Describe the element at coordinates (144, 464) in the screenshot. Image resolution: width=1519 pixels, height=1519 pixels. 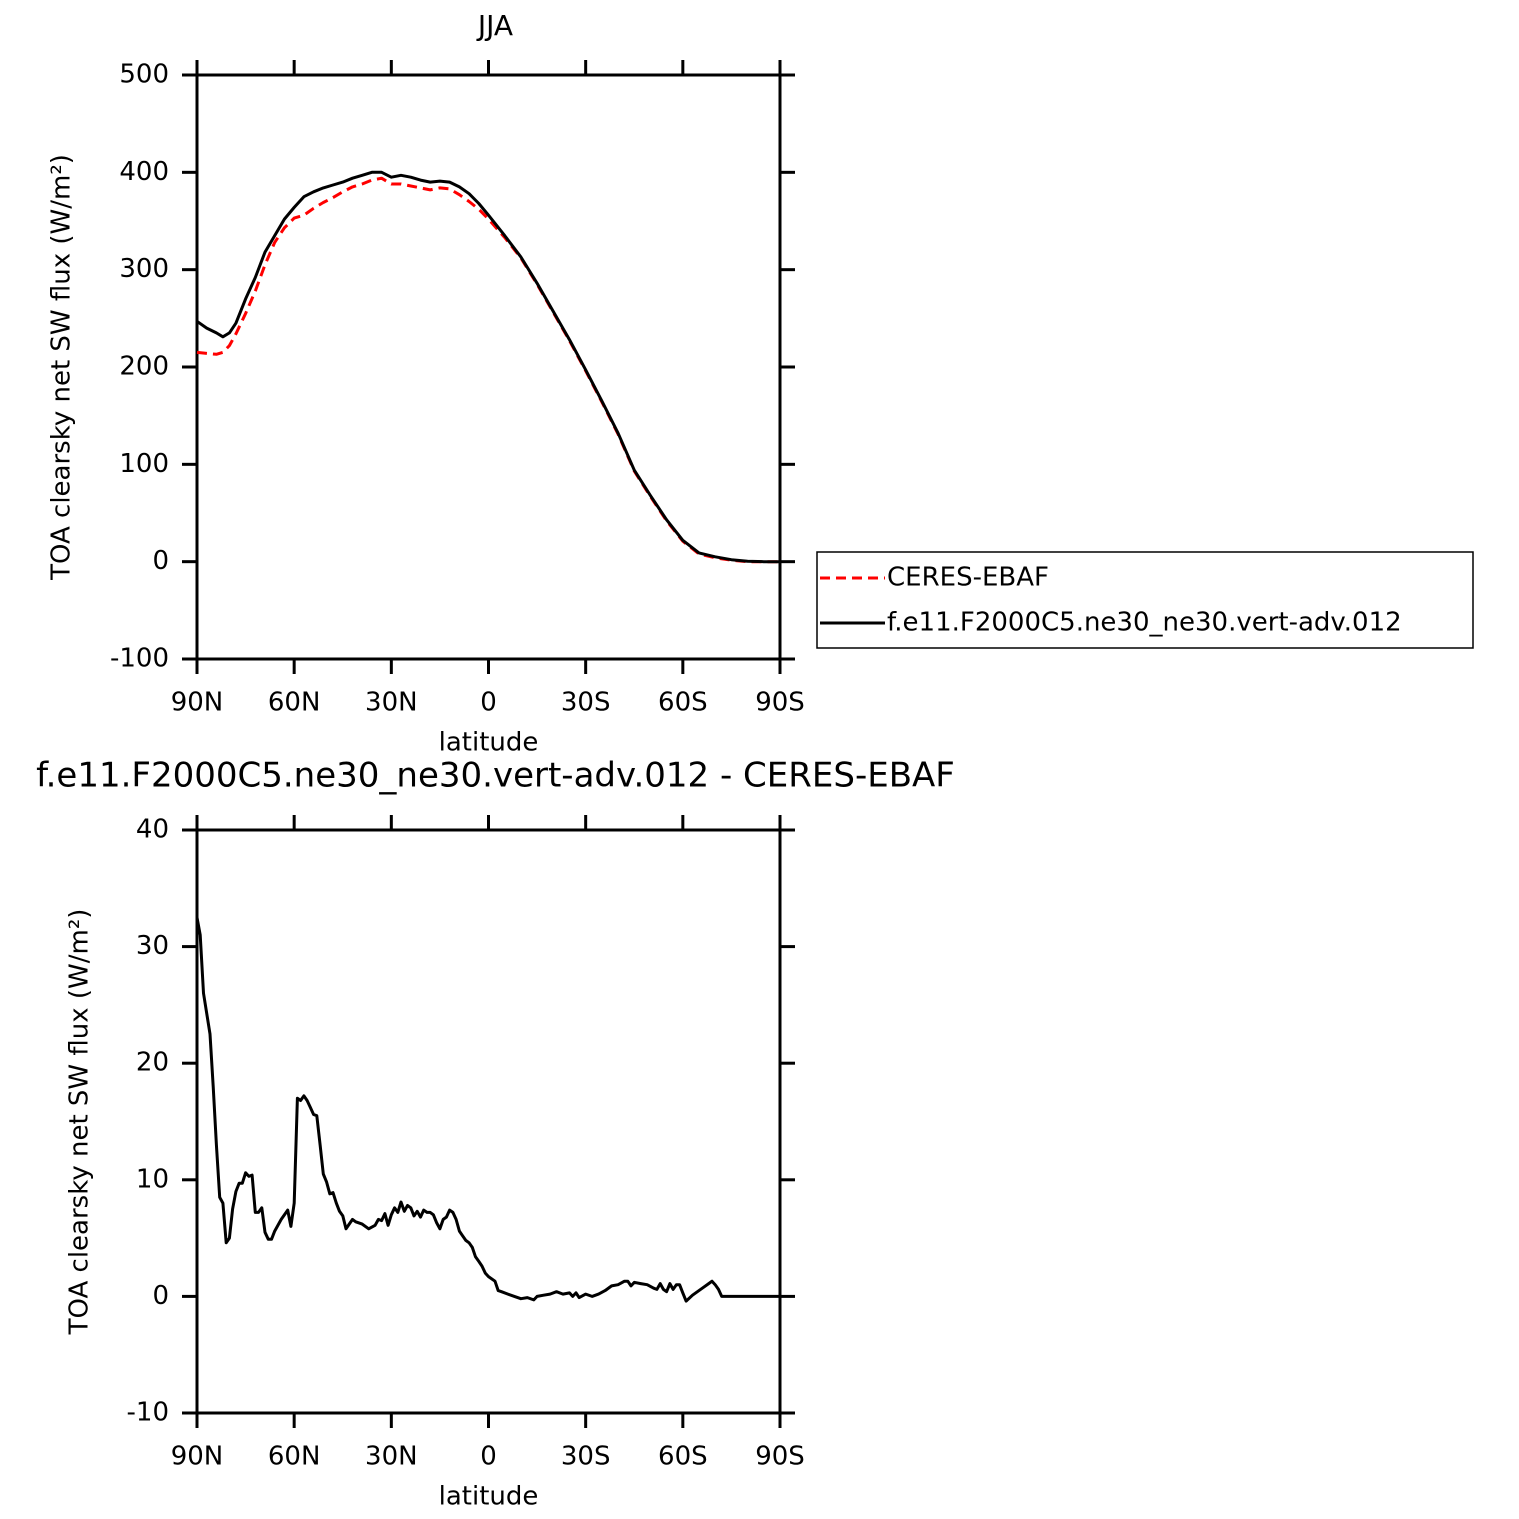
I see `y-tick-label: 100` at that location.